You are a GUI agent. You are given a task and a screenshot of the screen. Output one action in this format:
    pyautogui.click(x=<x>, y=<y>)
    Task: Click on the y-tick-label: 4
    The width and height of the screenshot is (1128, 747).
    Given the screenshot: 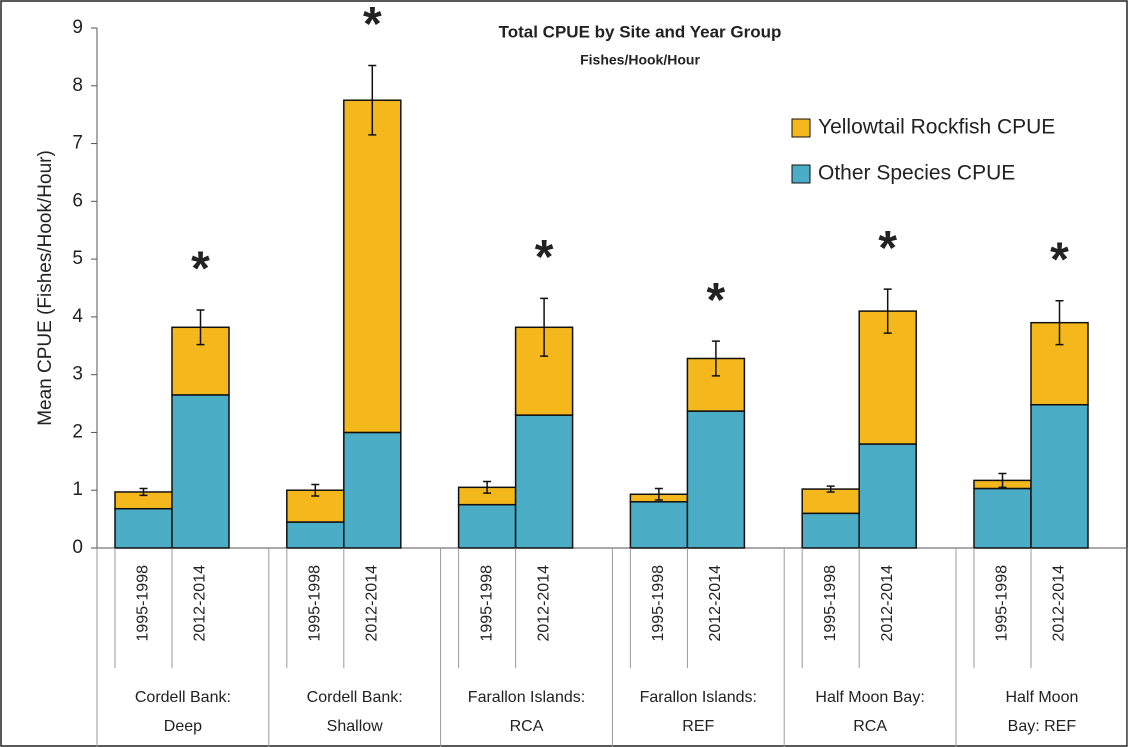 What is the action you would take?
    pyautogui.click(x=77, y=316)
    